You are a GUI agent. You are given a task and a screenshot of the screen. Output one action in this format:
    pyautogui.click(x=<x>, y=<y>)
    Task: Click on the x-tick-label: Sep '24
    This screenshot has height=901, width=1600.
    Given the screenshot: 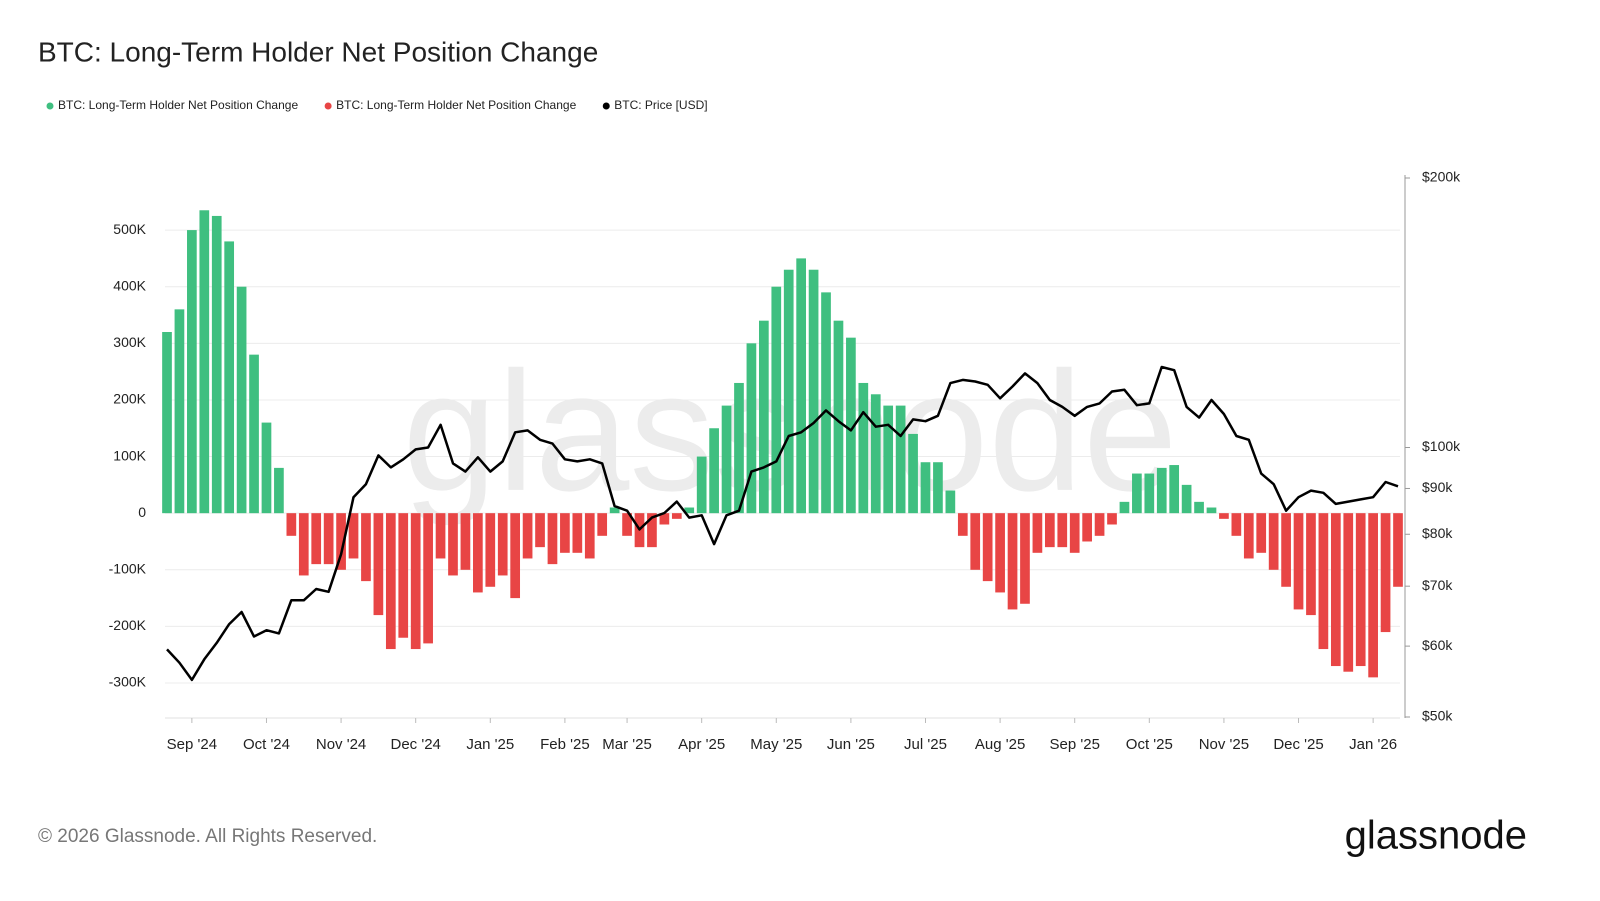 What is the action you would take?
    pyautogui.click(x=192, y=744)
    